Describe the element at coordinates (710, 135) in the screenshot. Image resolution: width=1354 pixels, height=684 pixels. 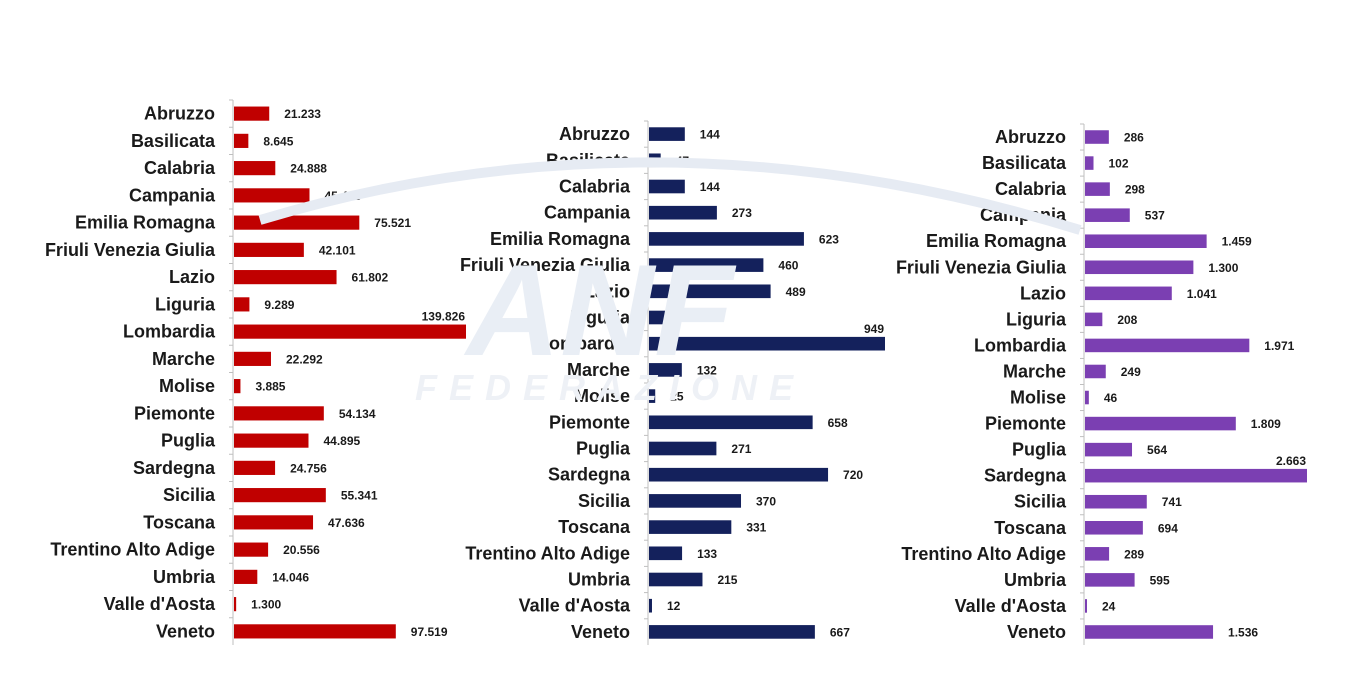
I see `data-label: 144` at that location.